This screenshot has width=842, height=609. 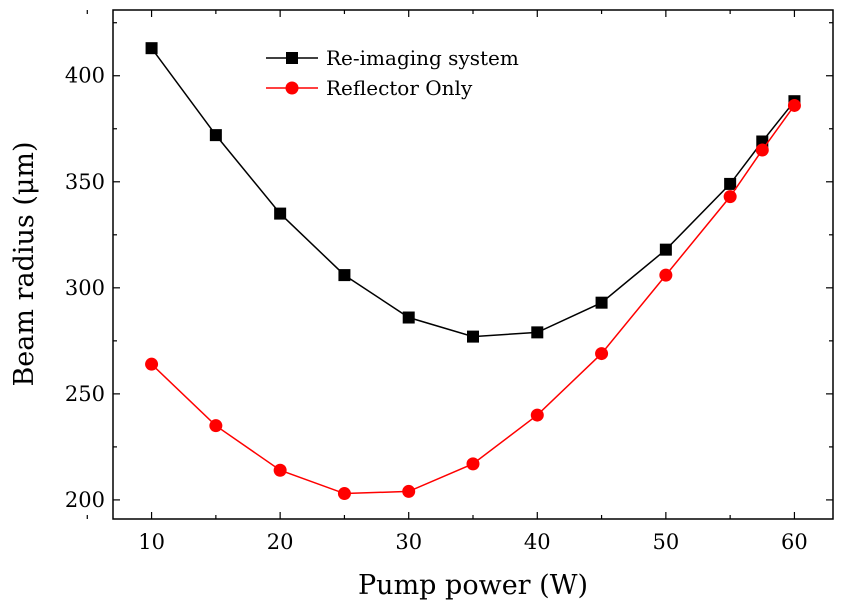 I want to click on x-tick-label: 40, so click(x=537, y=542).